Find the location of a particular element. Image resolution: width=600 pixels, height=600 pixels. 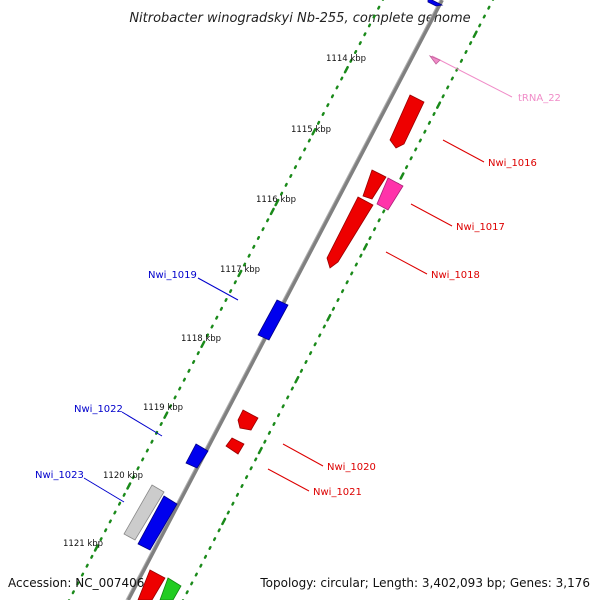

gene-nwi-1016b is located at coordinates (374, 184).